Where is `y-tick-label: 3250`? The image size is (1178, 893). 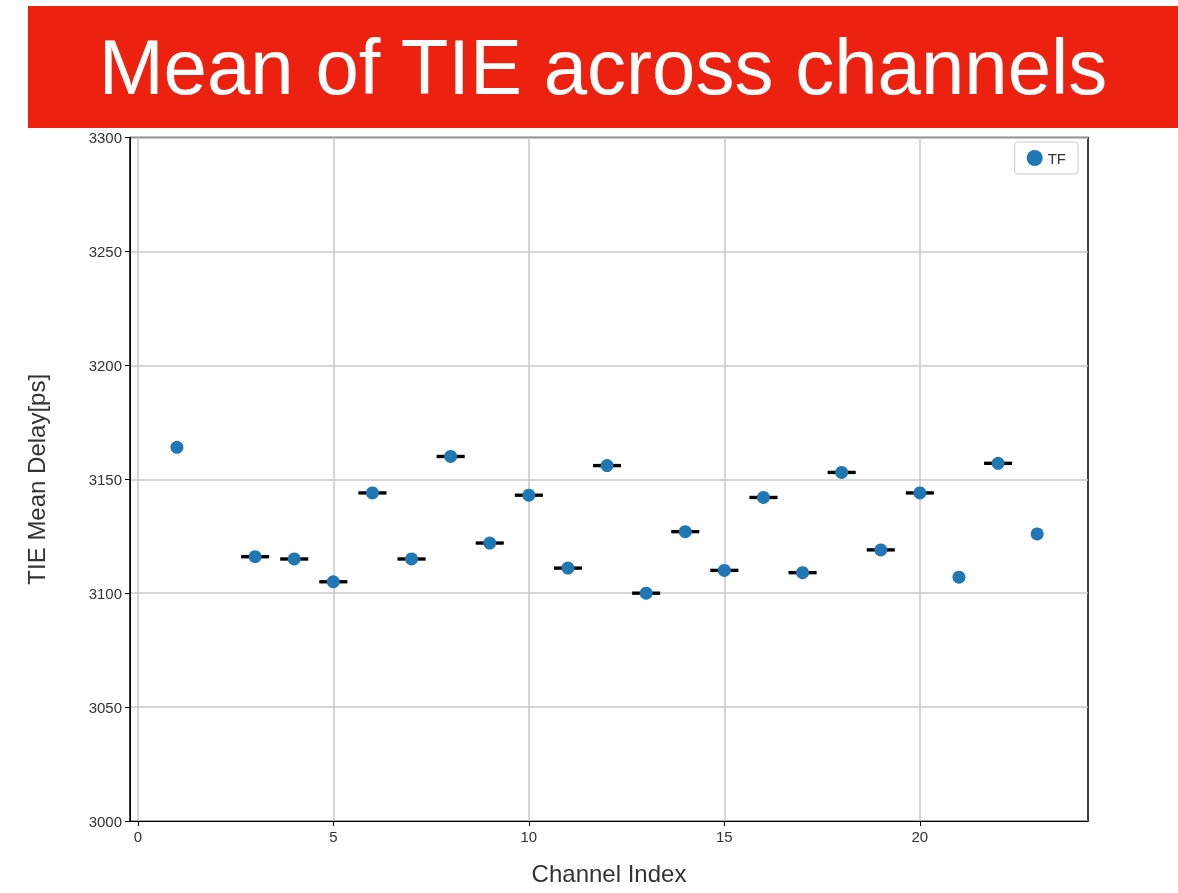 y-tick-label: 3250 is located at coordinates (105, 251).